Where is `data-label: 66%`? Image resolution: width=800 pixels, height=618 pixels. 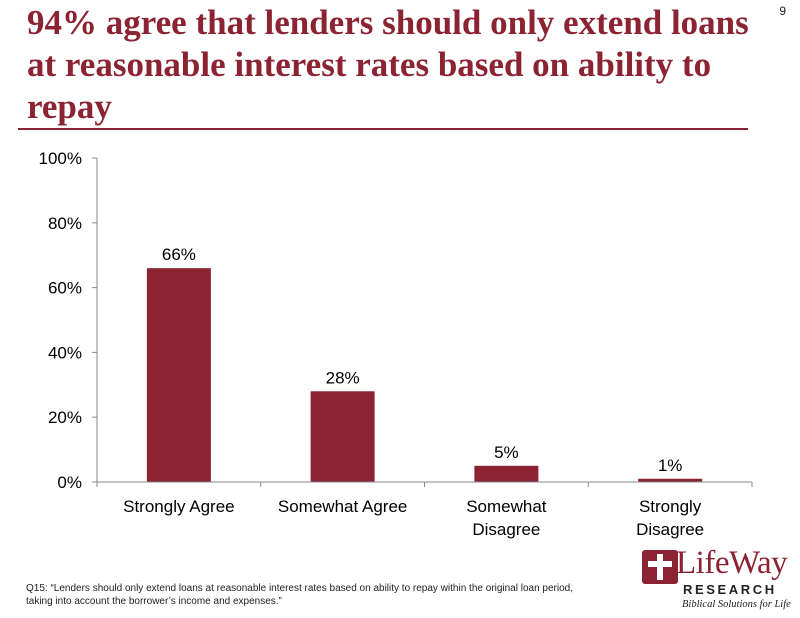
data-label: 66% is located at coordinates (179, 254).